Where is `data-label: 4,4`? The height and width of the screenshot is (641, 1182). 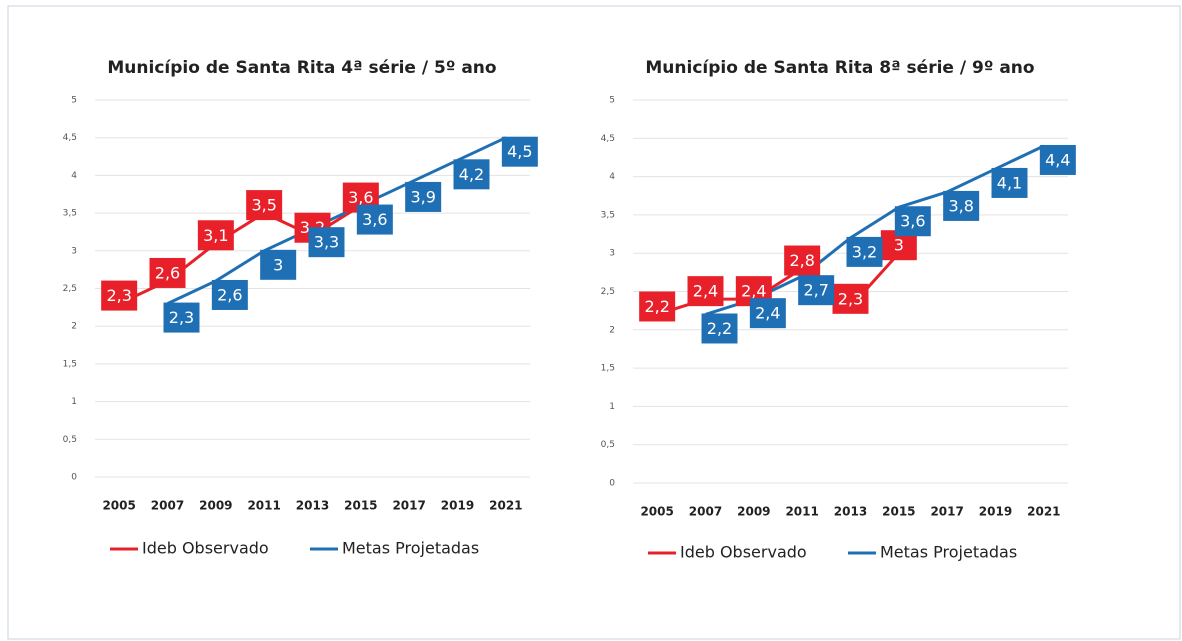
data-label: 4,4 is located at coordinates (1057, 159).